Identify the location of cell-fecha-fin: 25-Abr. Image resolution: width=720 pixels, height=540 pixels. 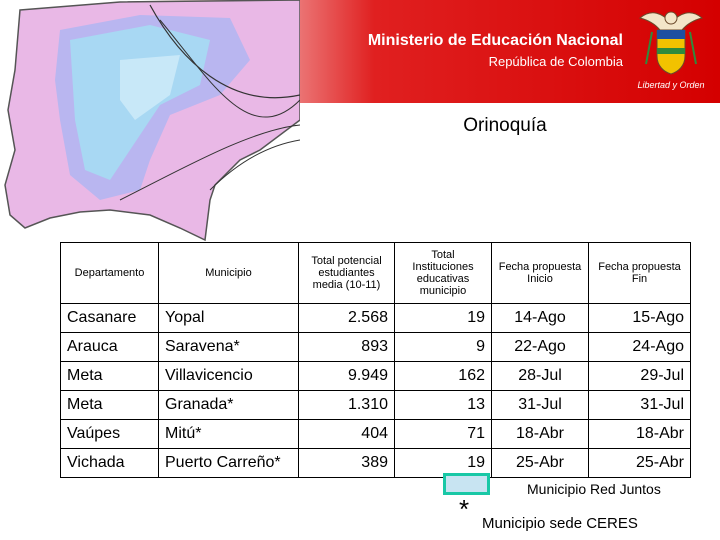
(639, 463).